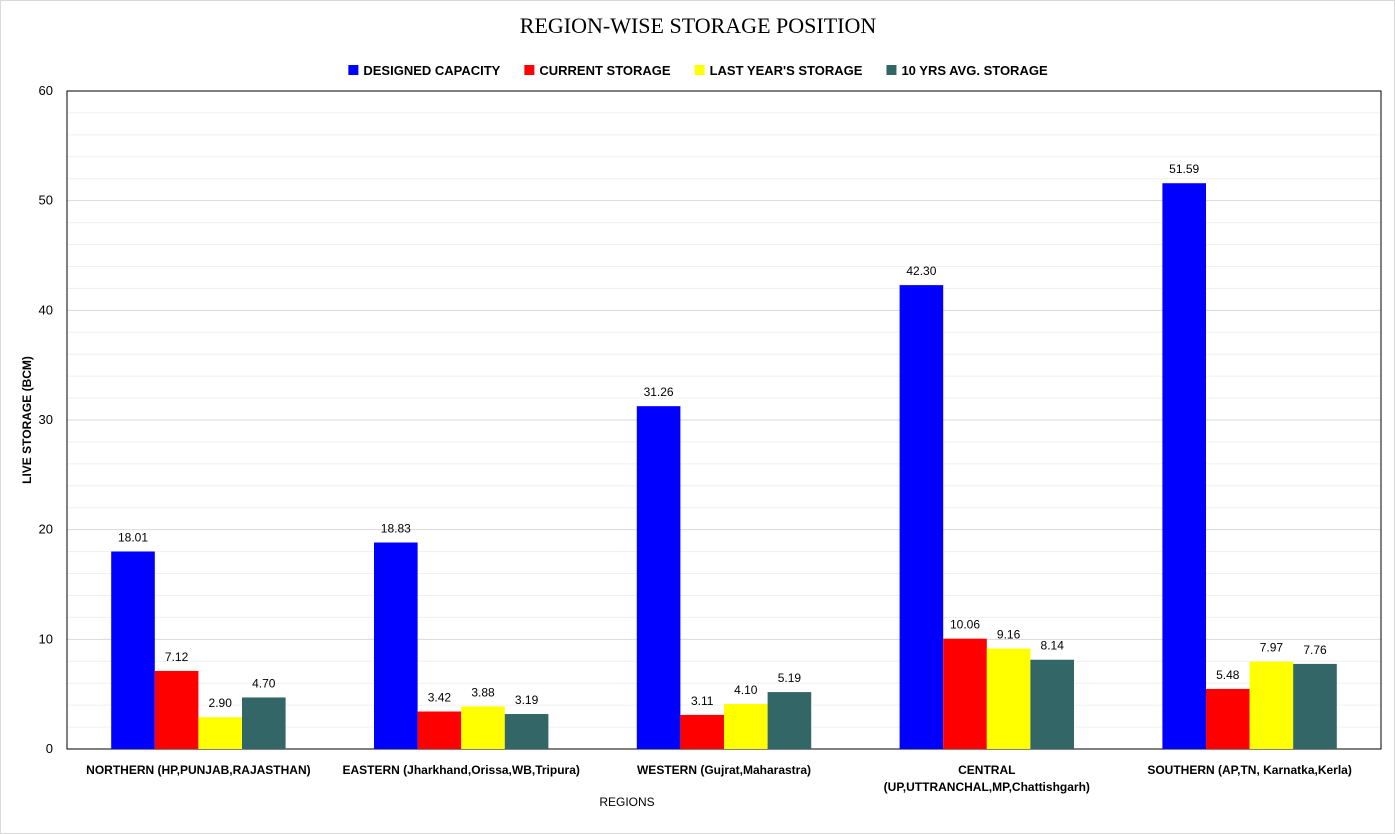 The width and height of the screenshot is (1395, 834). Describe the element at coordinates (177, 657) in the screenshot. I see `data-label: 7.12` at that location.